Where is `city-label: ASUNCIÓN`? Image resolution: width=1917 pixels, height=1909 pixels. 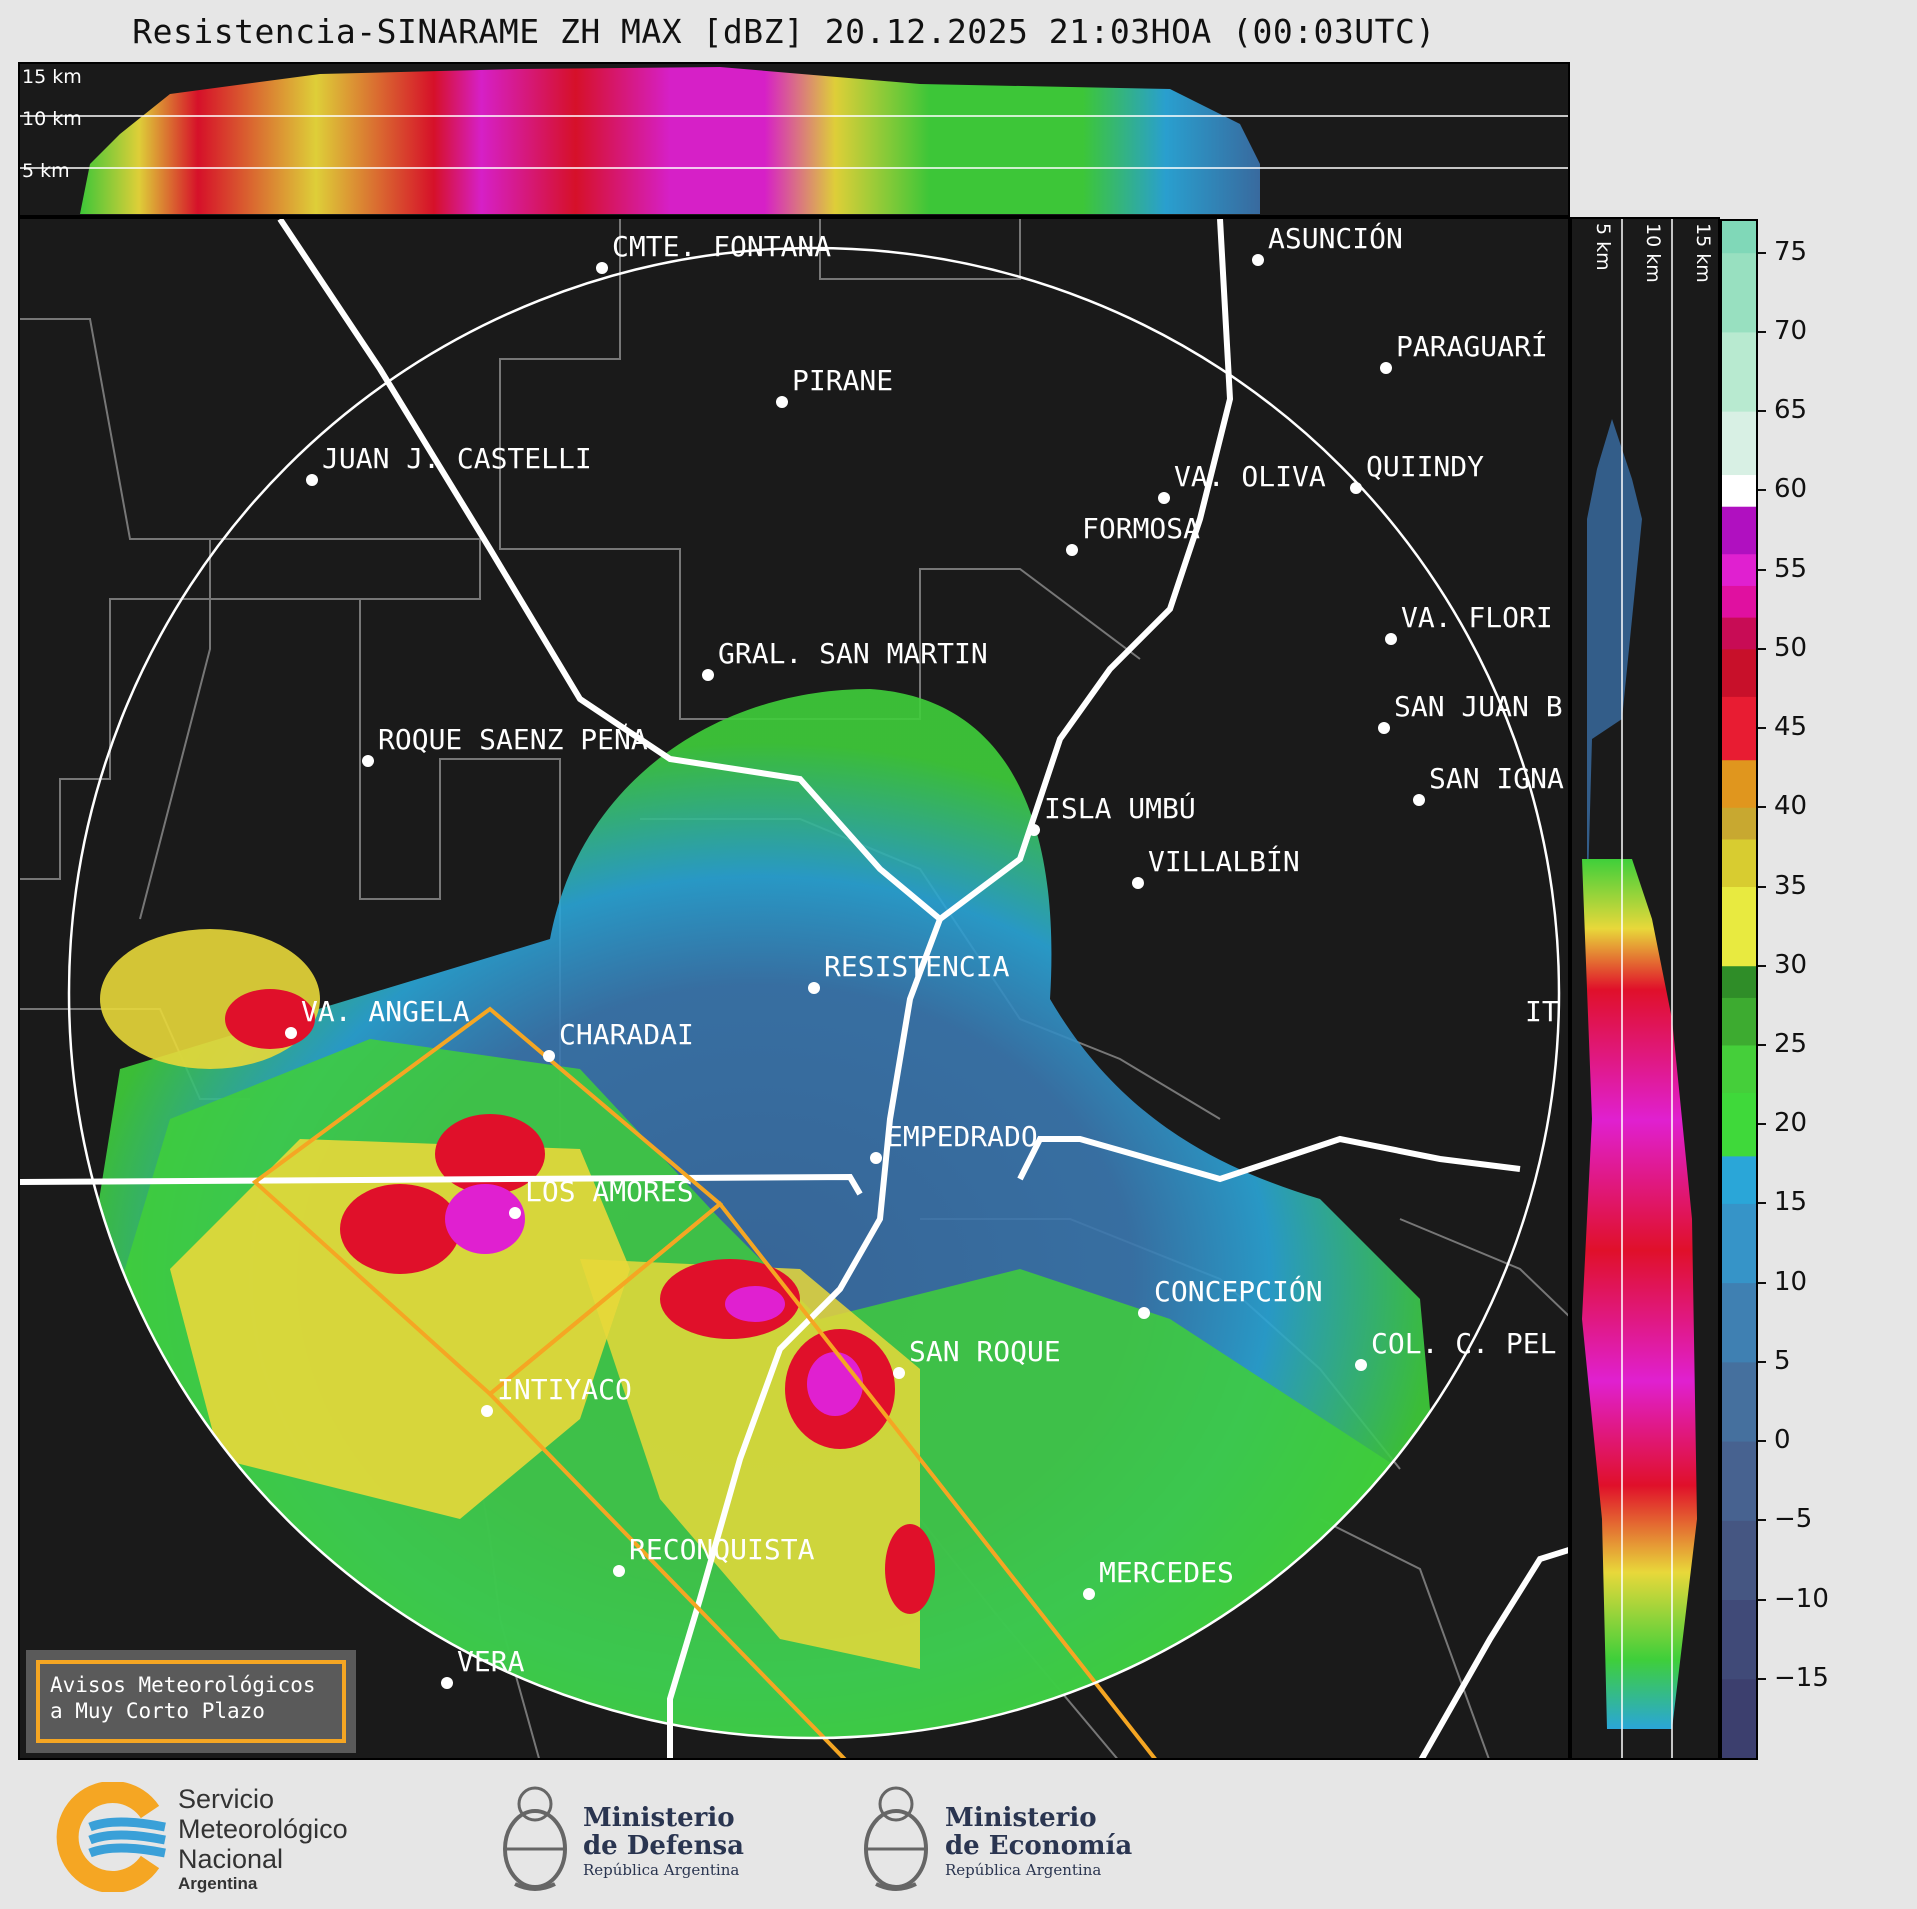
city-label: ASUNCIÓN is located at coordinates (1335, 238).